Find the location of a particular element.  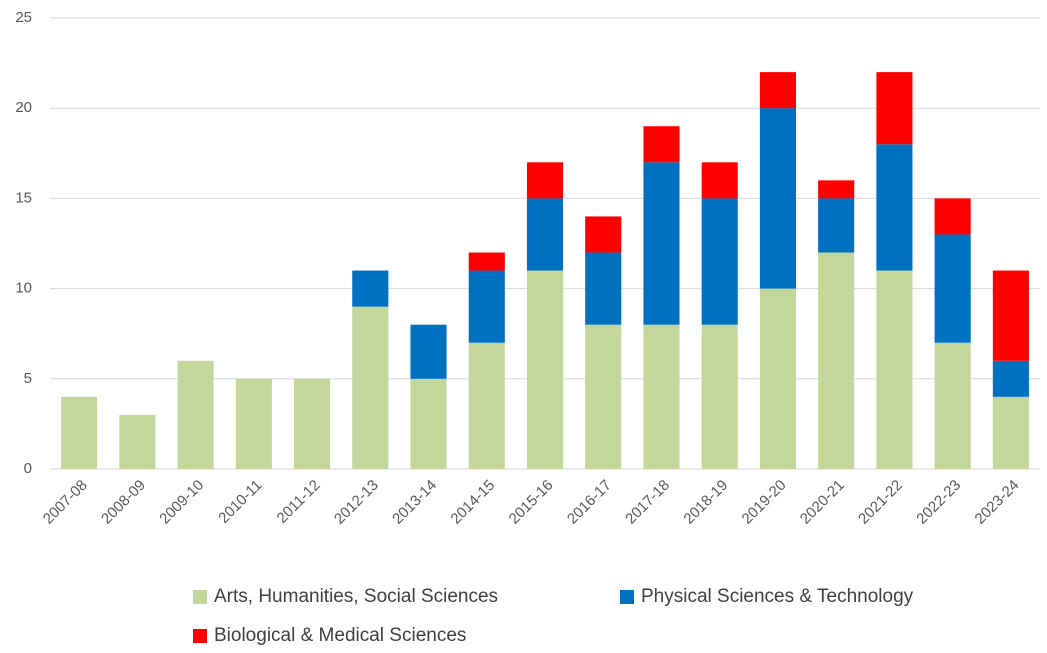

legend-label: Biological & Medical Sciences is located at coordinates (340, 635).